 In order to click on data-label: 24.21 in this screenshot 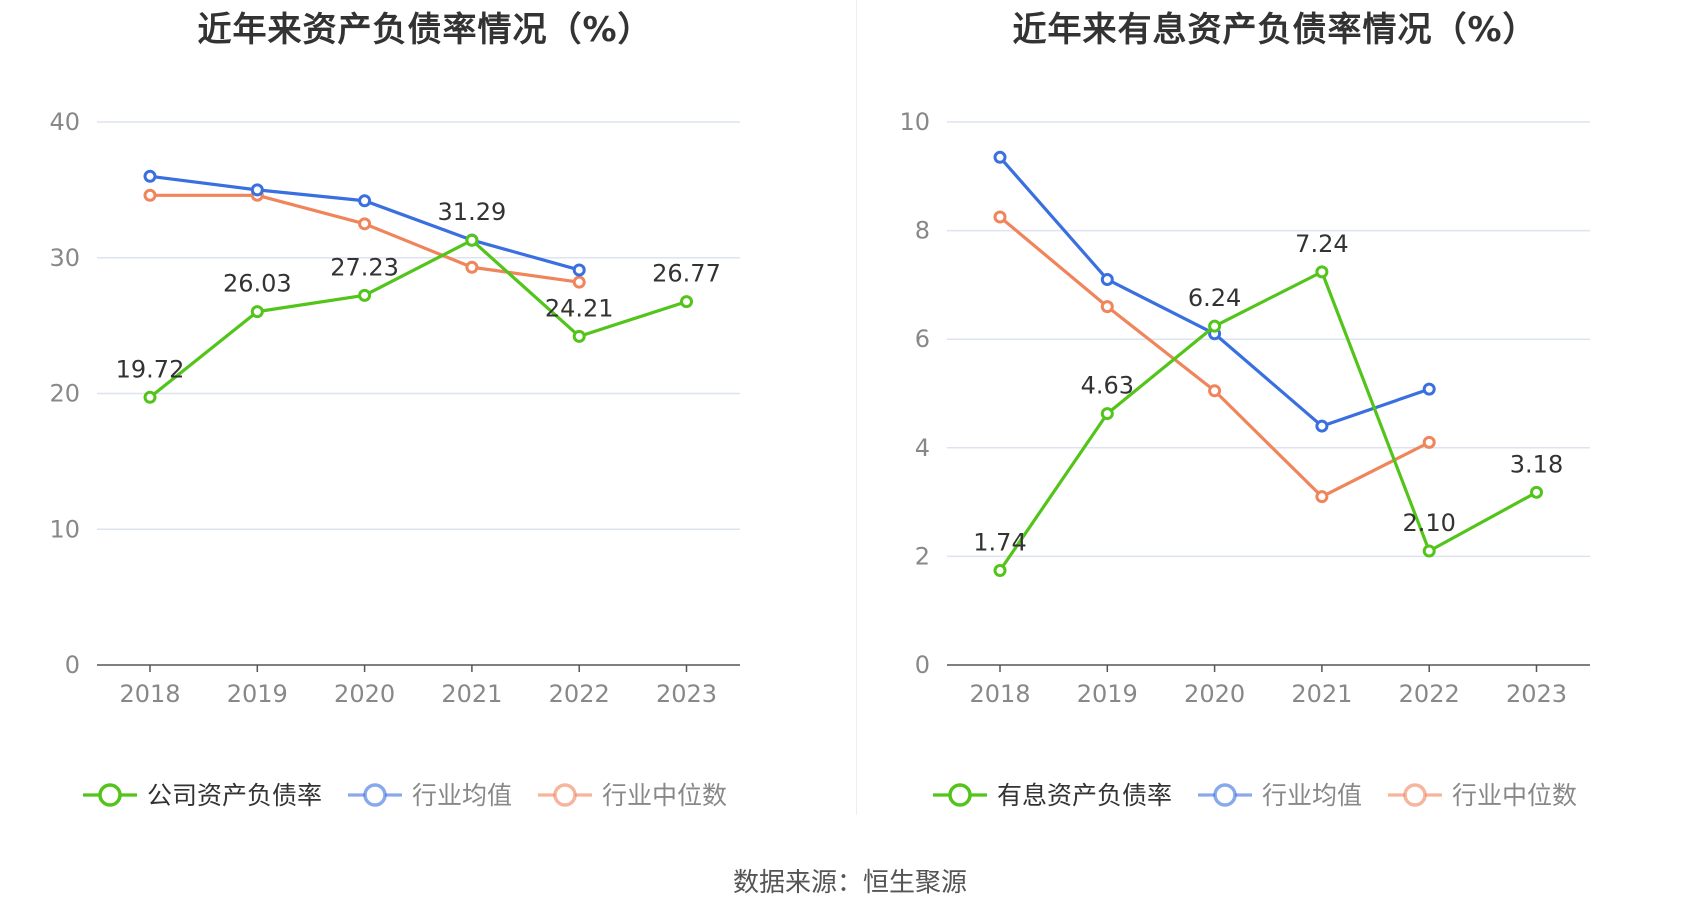, I will do `click(579, 308)`.